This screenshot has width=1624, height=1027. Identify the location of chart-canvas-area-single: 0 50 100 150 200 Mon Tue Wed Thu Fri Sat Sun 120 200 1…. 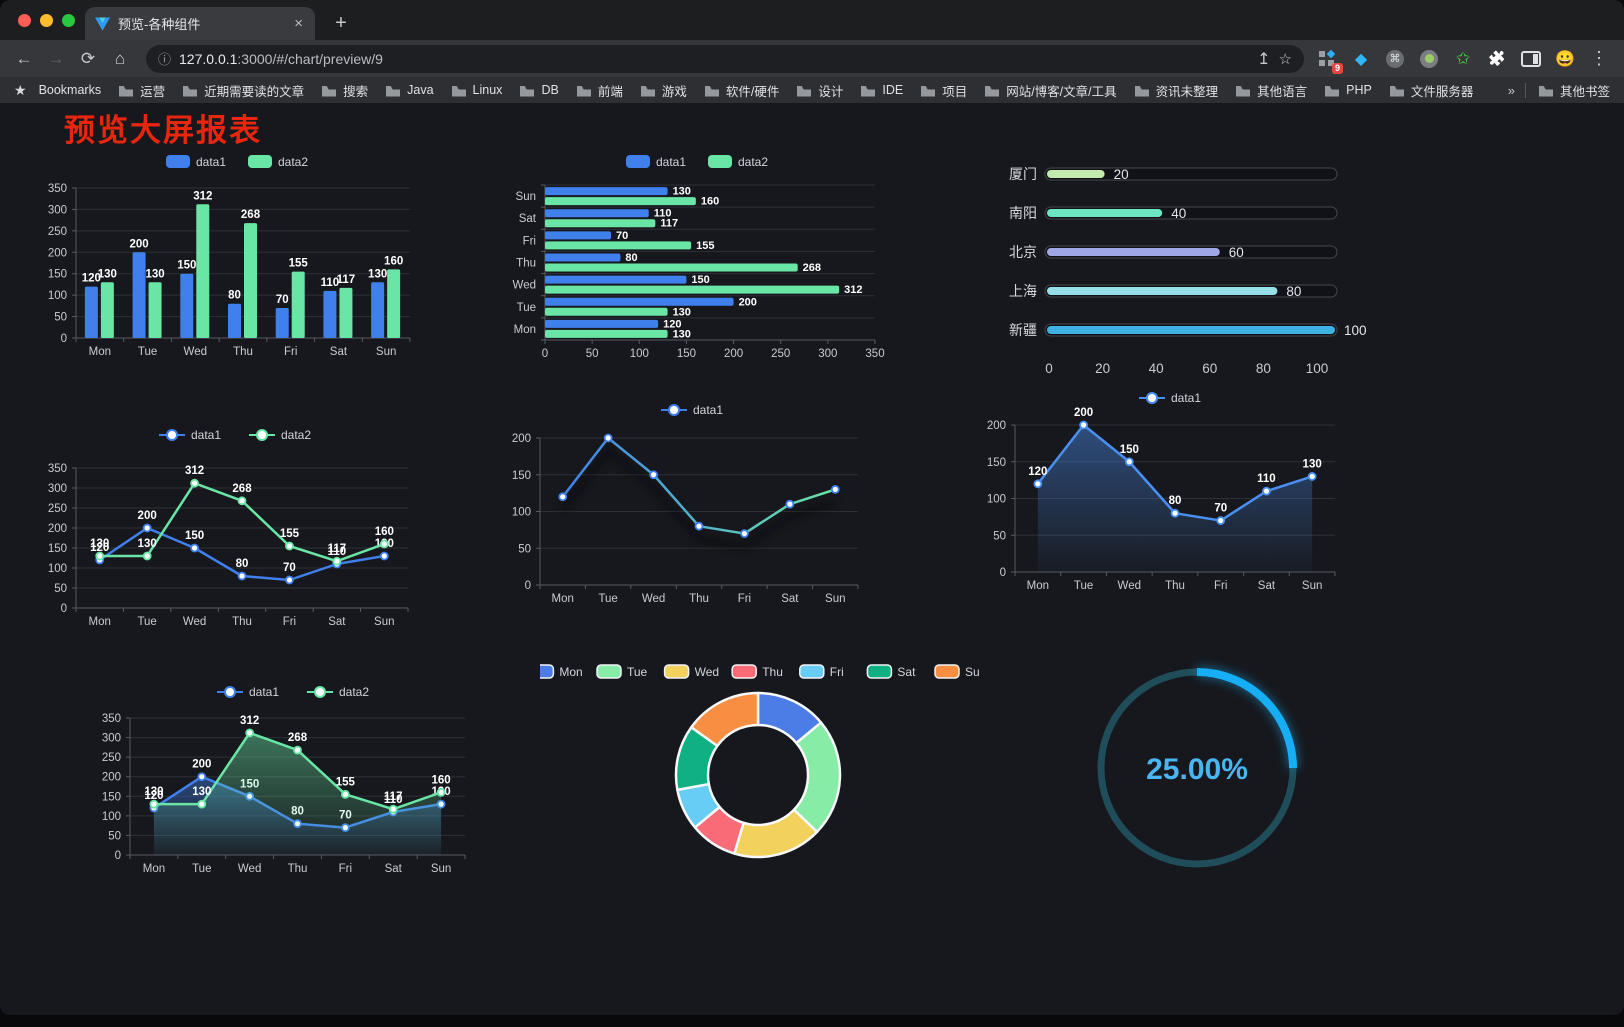
(1185, 504).